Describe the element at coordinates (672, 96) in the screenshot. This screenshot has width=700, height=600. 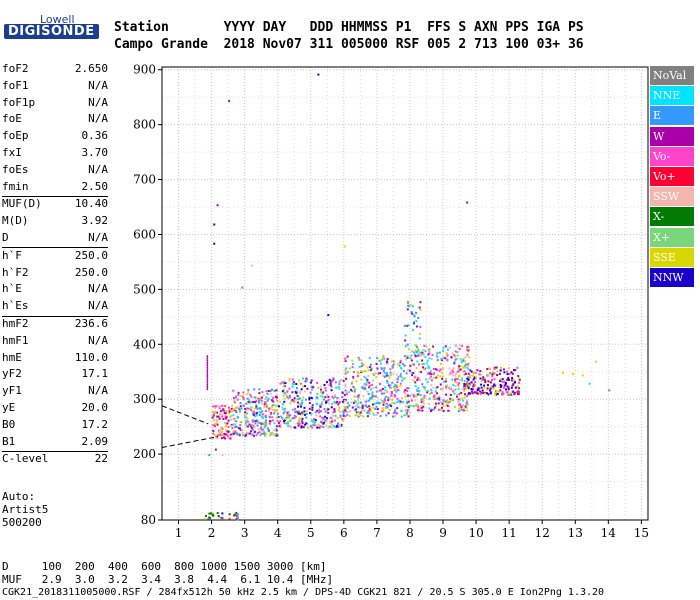
I see `legend-item: NNE` at that location.